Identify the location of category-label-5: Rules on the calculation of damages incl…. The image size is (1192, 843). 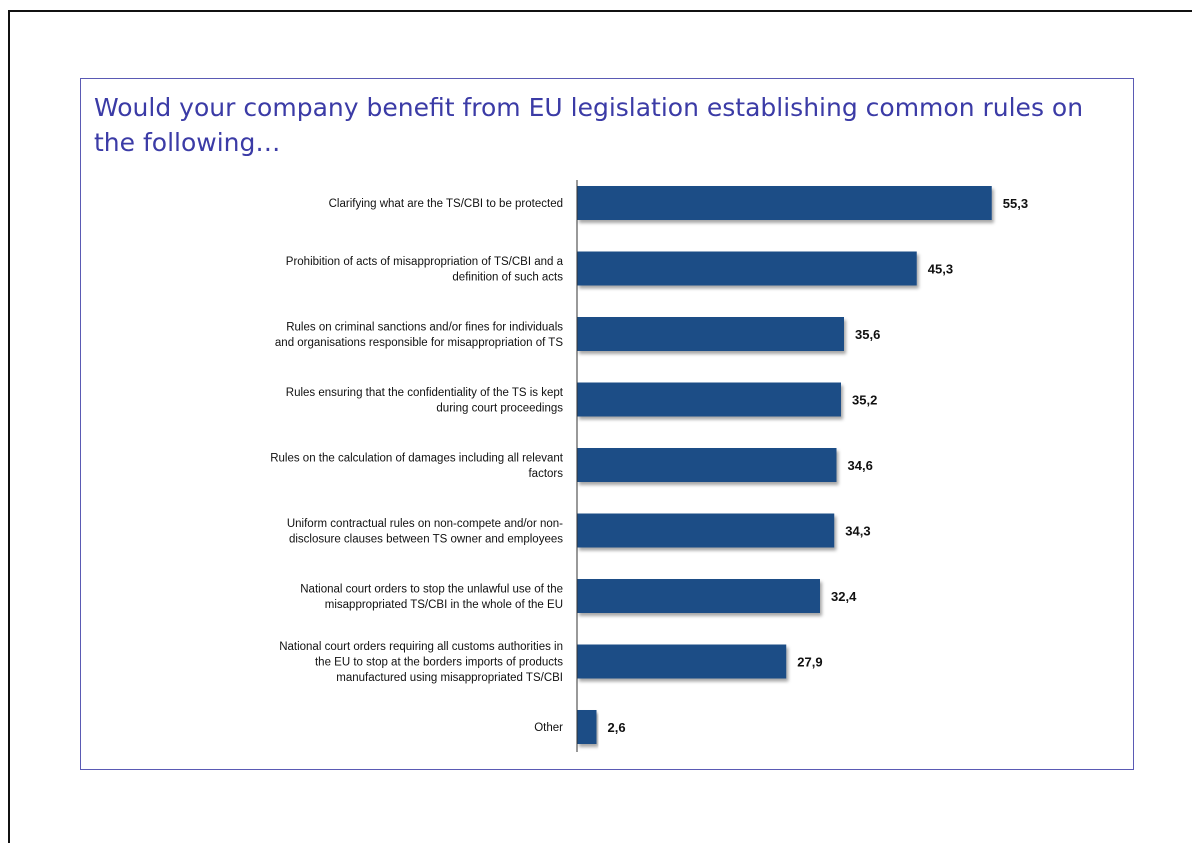
(417, 466).